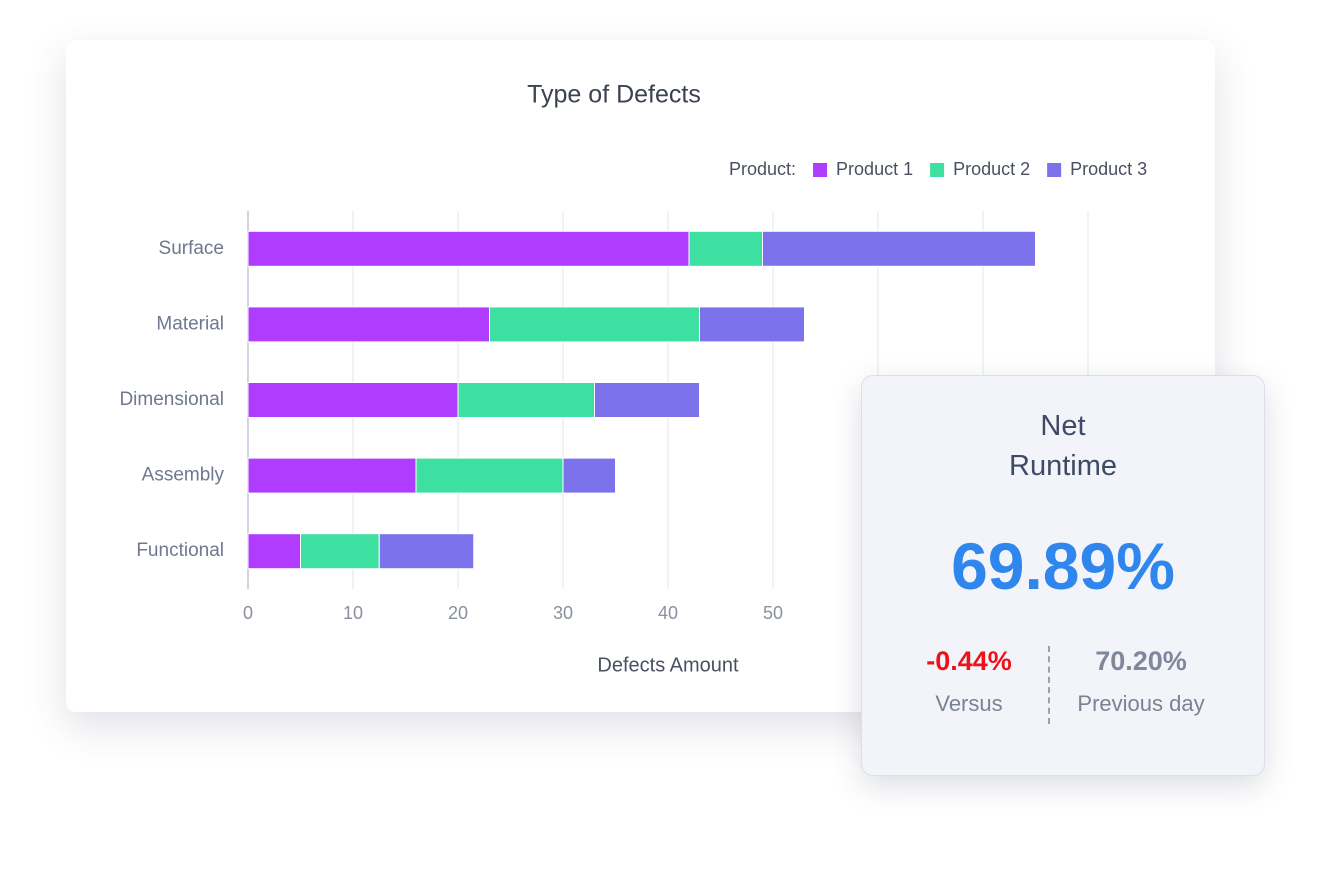 The height and width of the screenshot is (883, 1342). I want to click on kpi-previous-label: Previous day, so click(1141, 703).